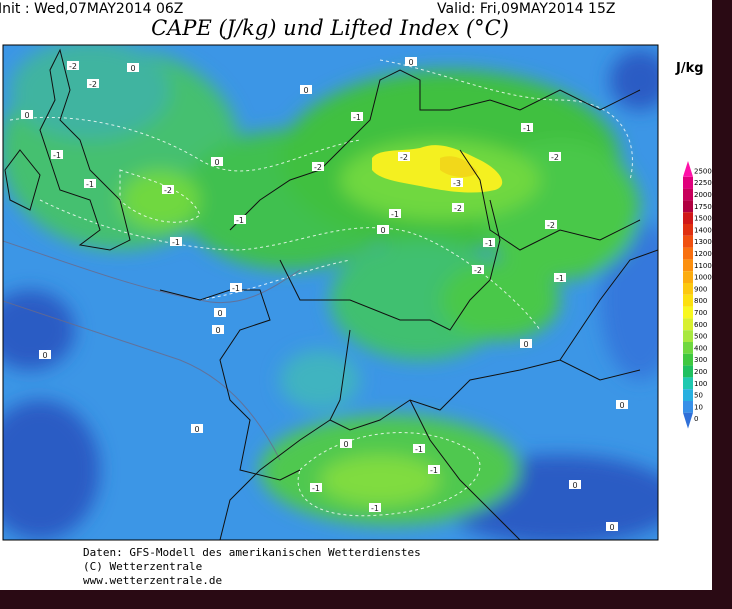  I want to click on colorbar-label: 1300, so click(703, 242).